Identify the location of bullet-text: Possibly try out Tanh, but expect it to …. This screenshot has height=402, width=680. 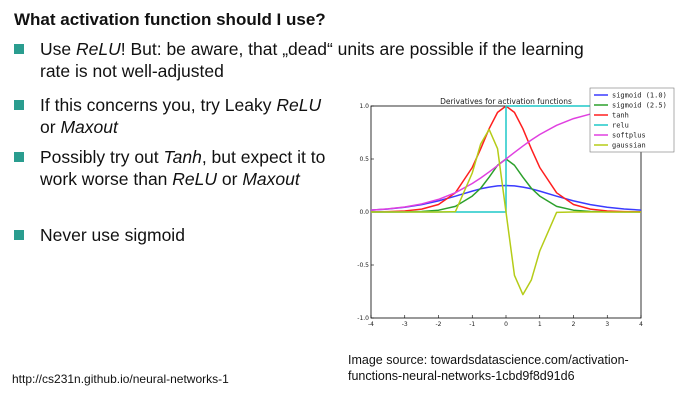
(185, 168).